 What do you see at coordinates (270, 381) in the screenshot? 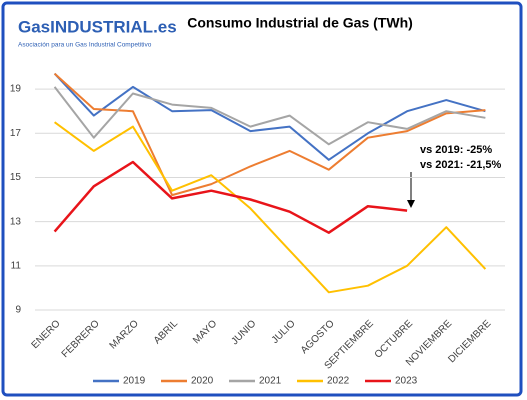
I see `legend-label: 2021` at bounding box center [270, 381].